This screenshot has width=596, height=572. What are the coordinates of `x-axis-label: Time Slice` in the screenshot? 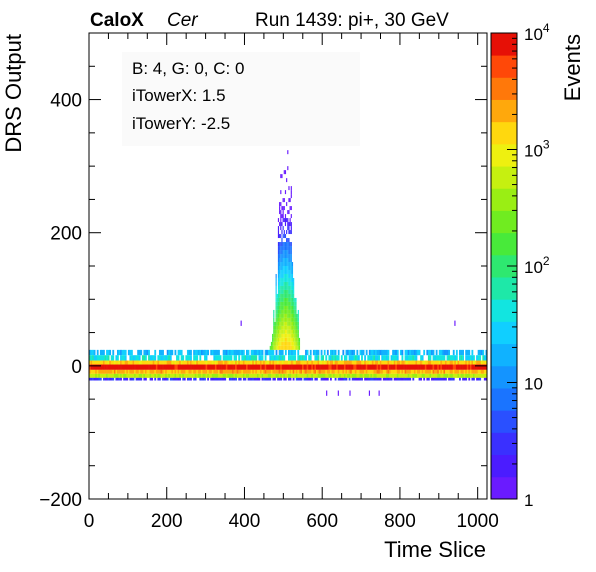 It's located at (435, 549).